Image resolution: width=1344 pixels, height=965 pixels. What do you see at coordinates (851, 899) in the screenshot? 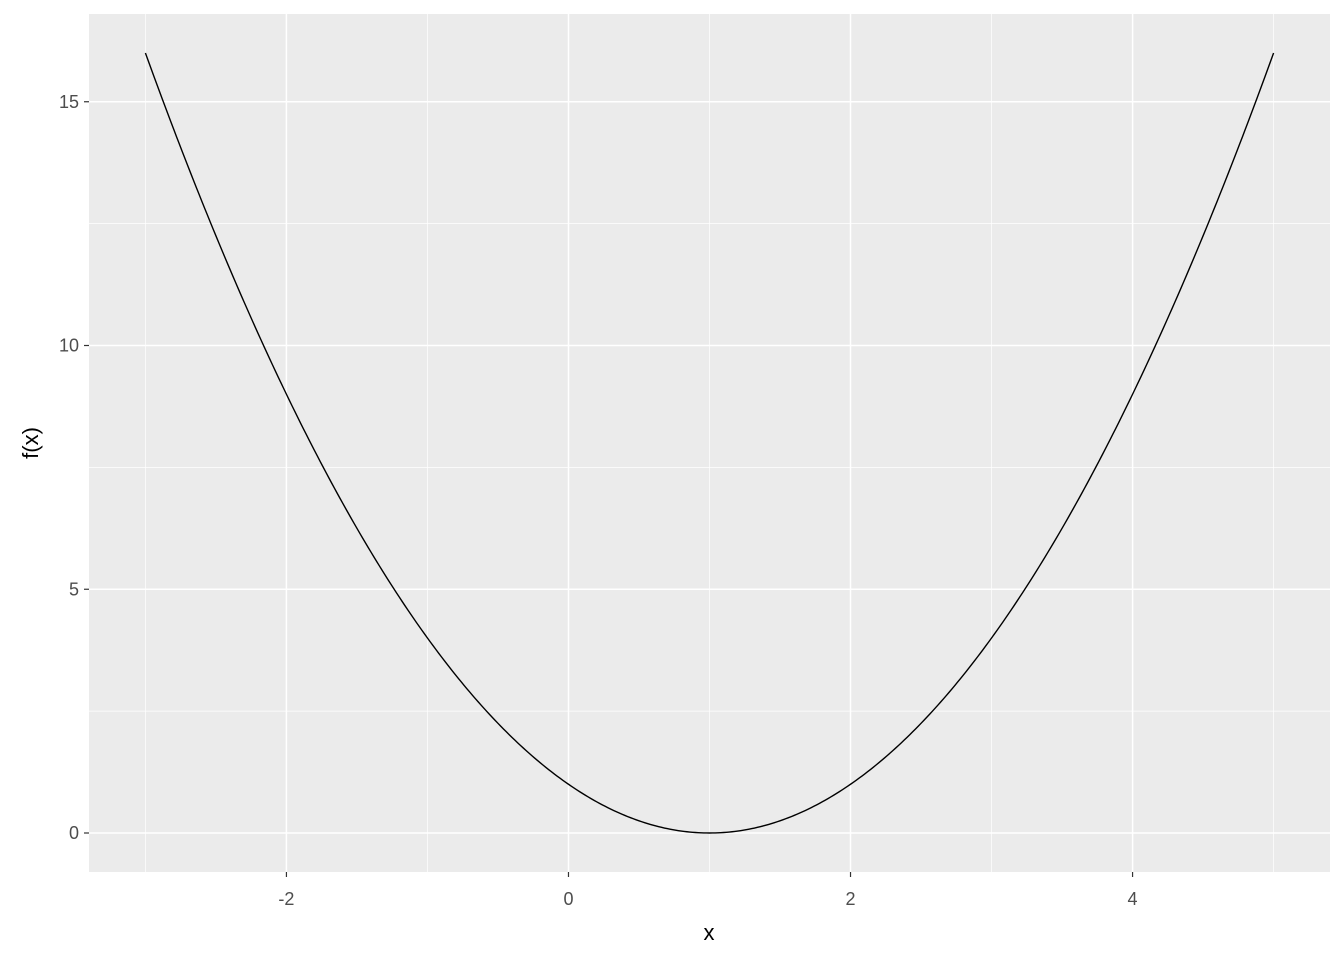
I see `x-tick-label: 2` at bounding box center [851, 899].